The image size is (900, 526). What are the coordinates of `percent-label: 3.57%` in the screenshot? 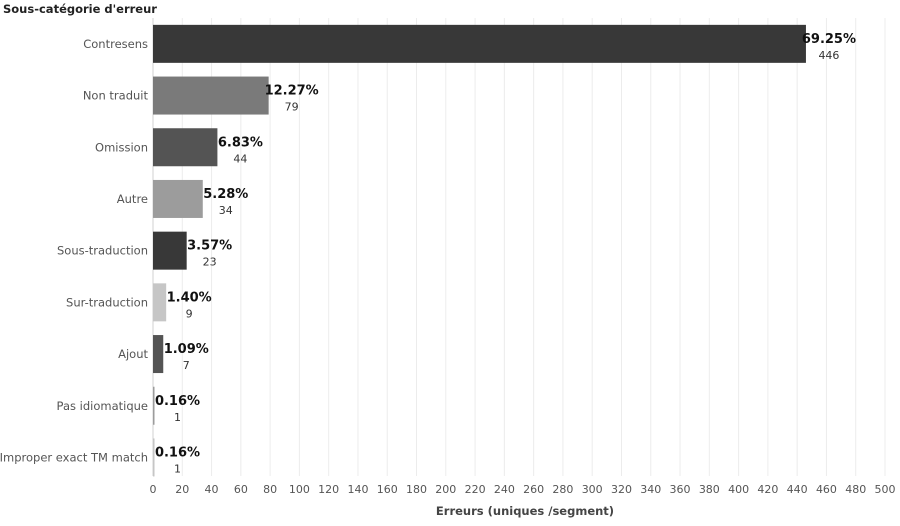 It's located at (209, 246).